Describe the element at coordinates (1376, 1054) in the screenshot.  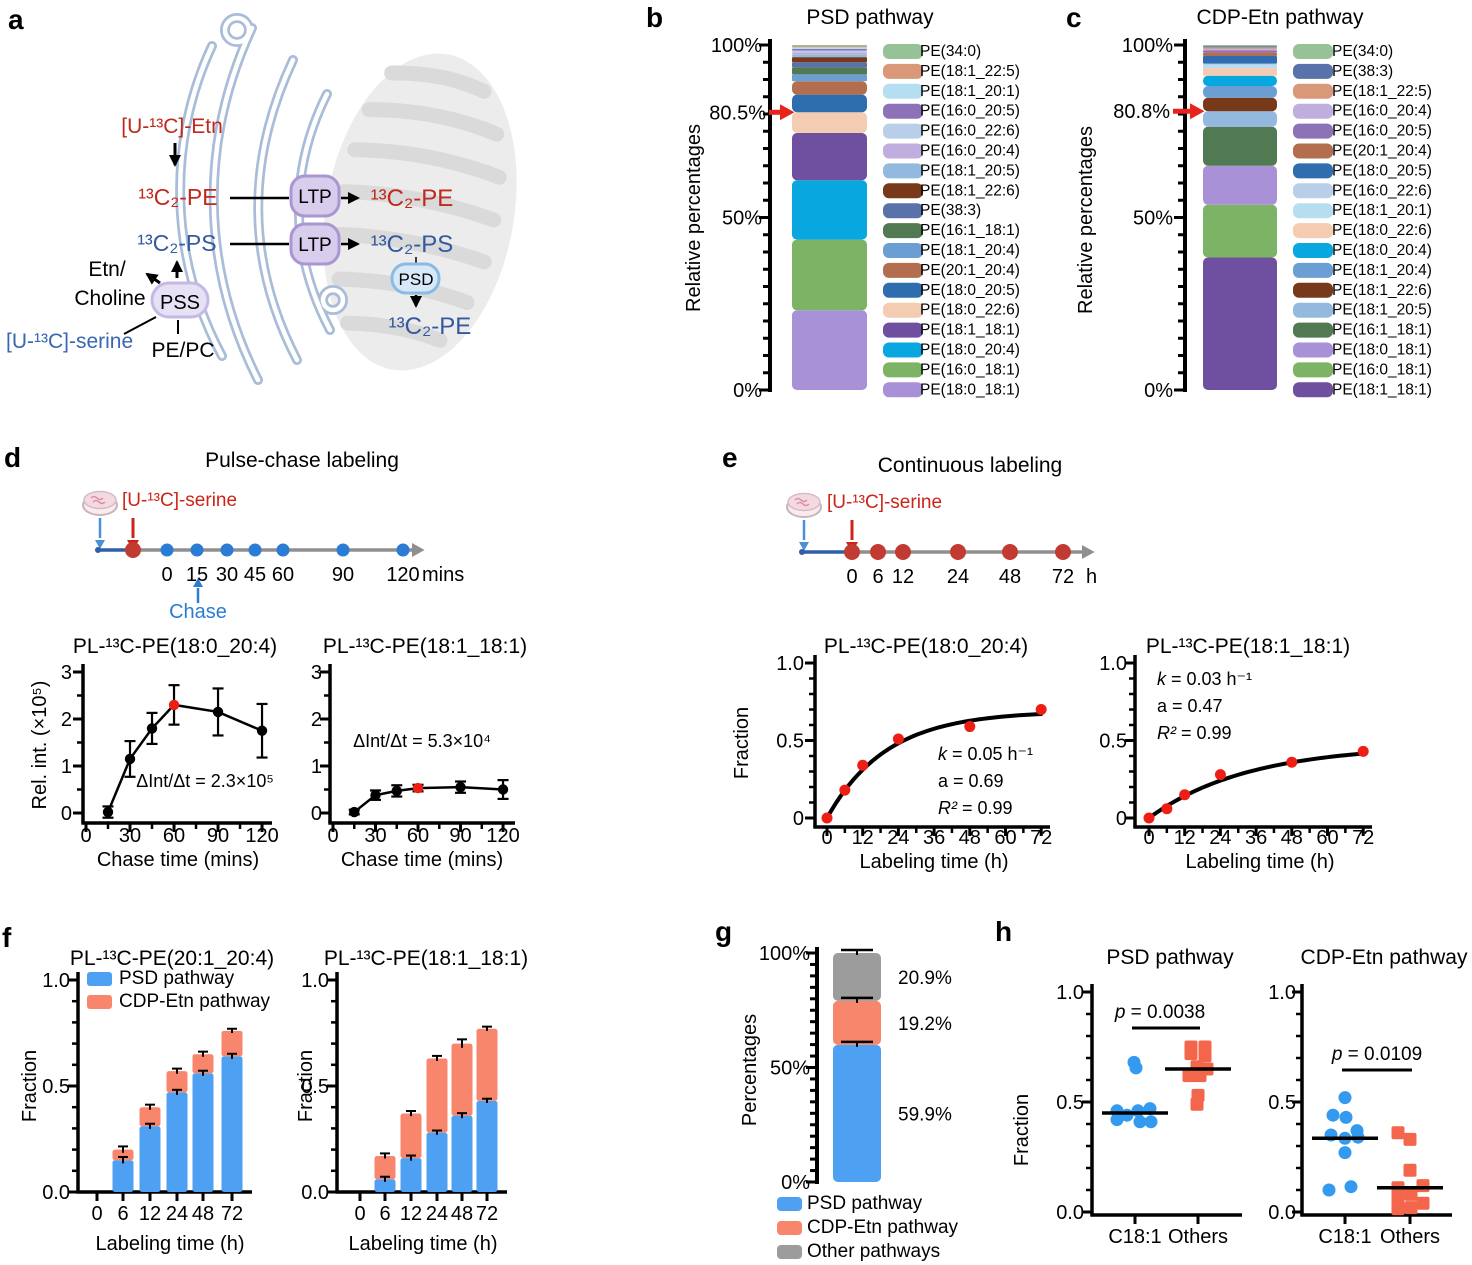
I see `p-value-label: p = 0.0109` at that location.